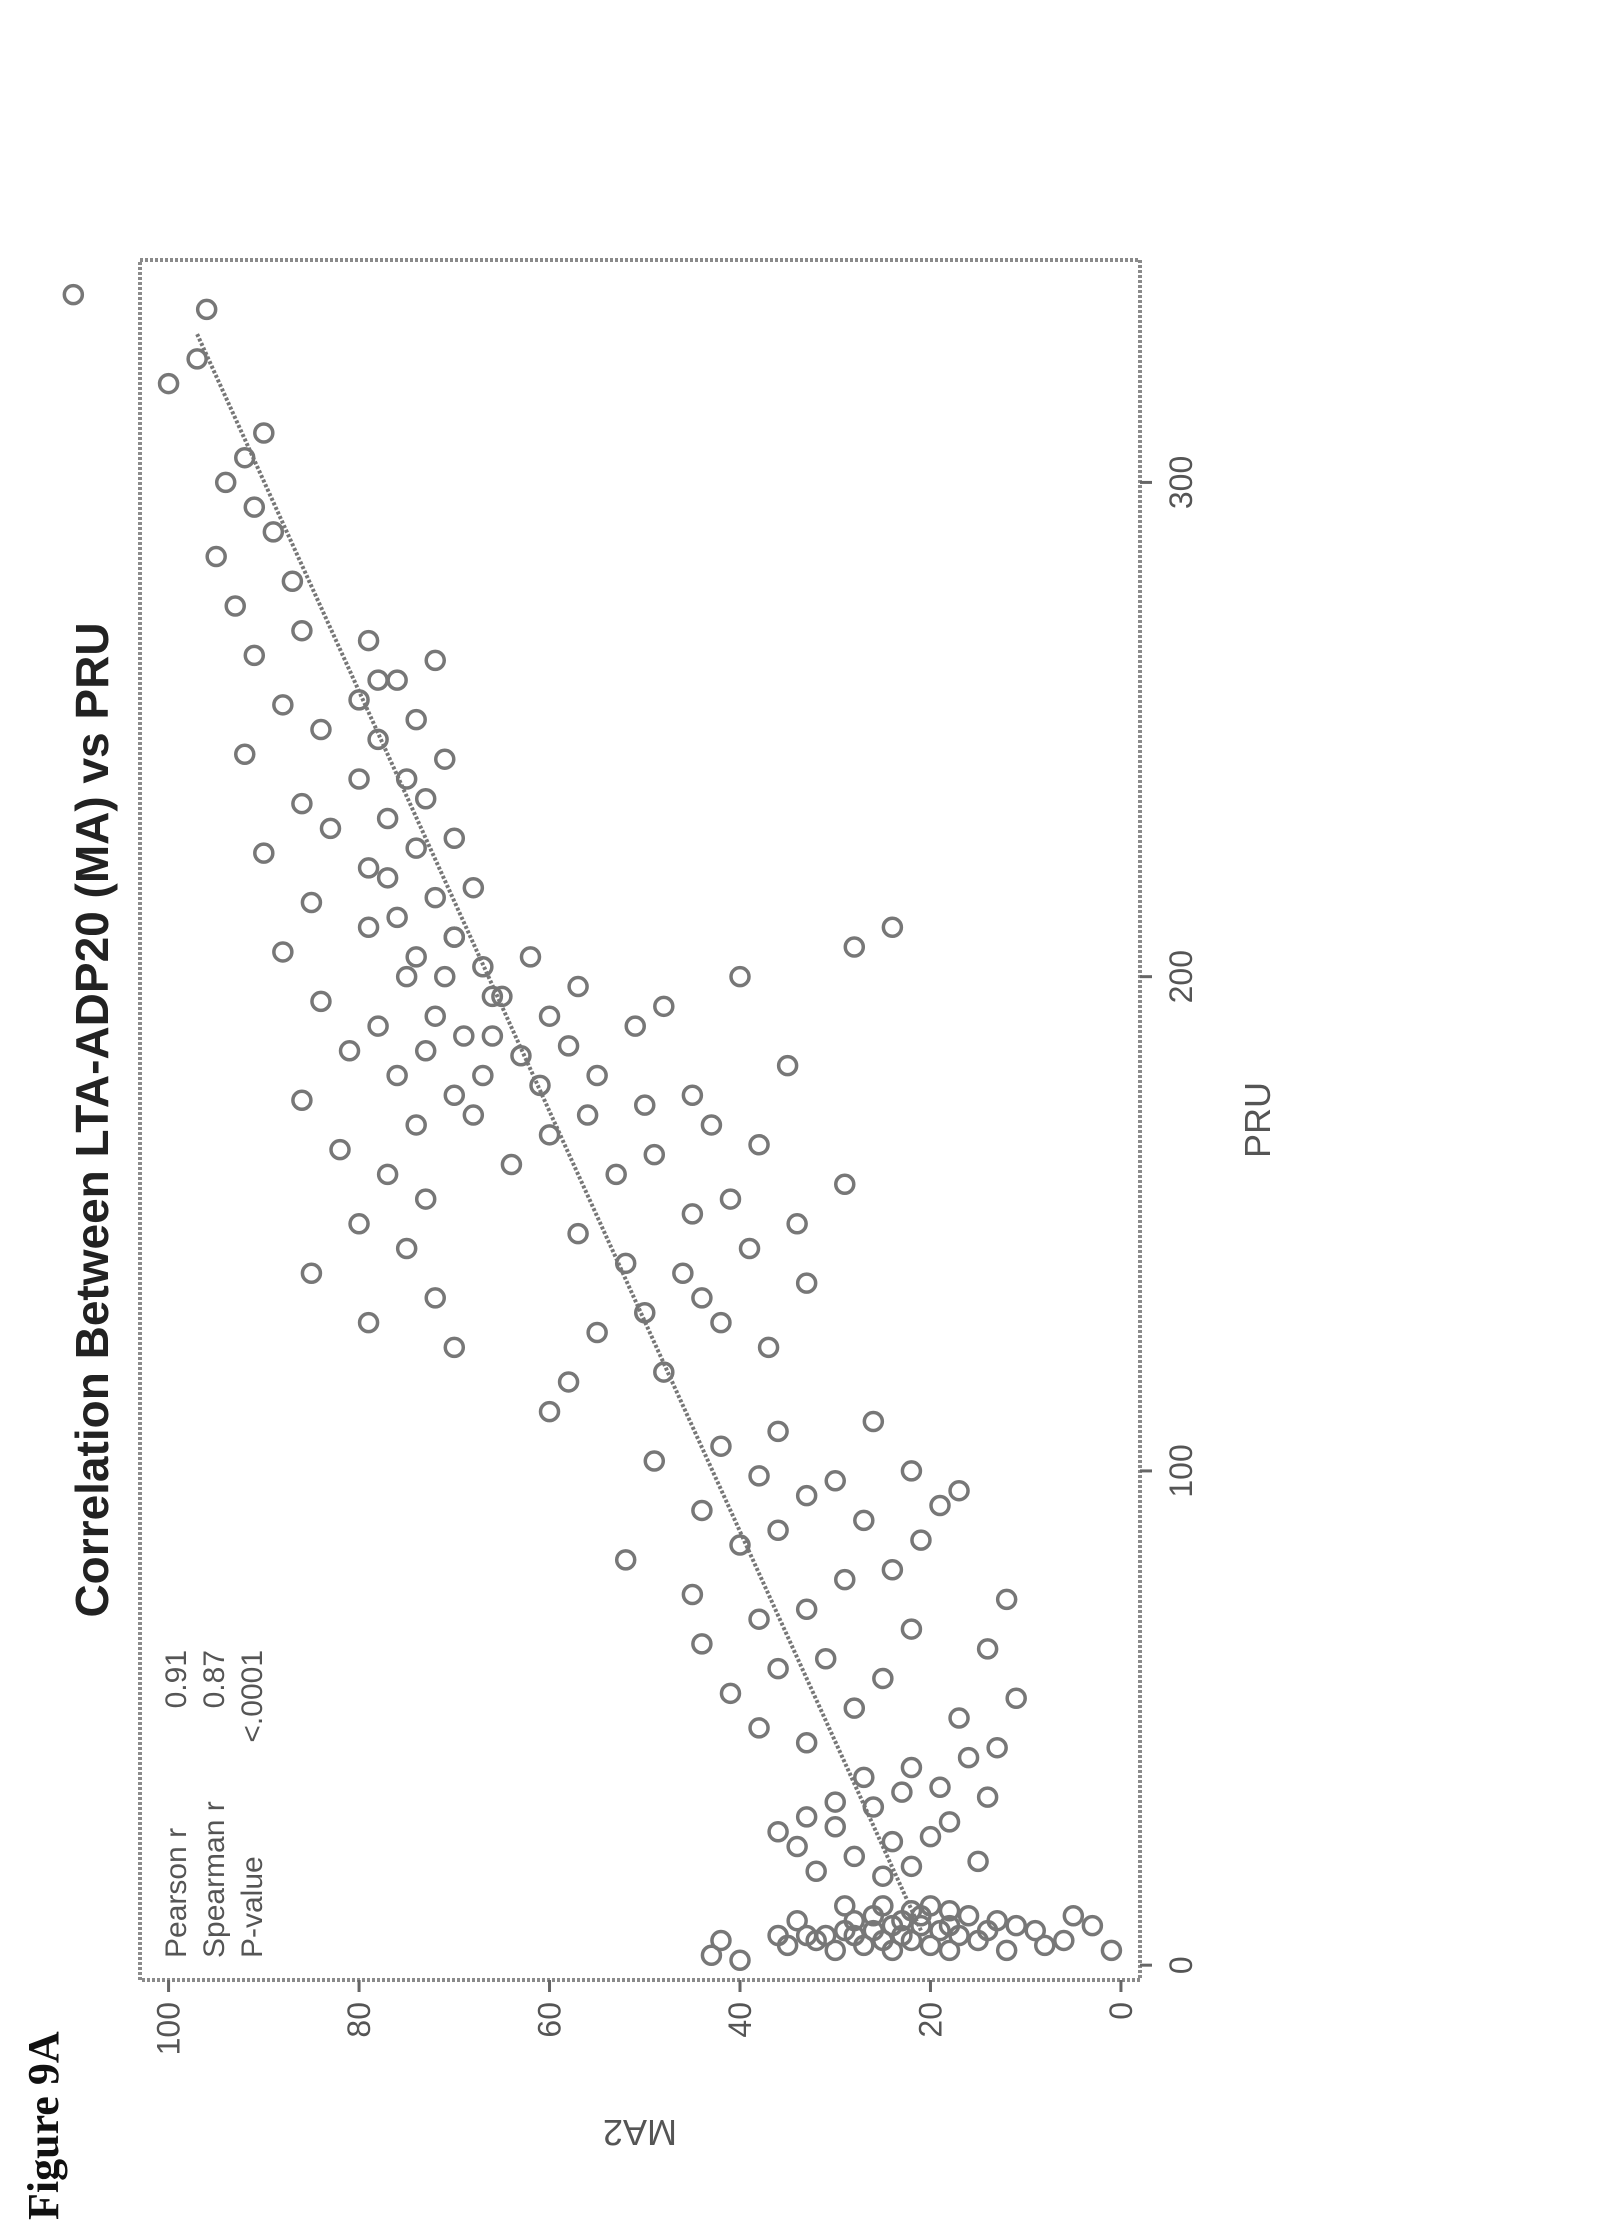  I want to click on stat-label: P-value, so click(252, 1907).